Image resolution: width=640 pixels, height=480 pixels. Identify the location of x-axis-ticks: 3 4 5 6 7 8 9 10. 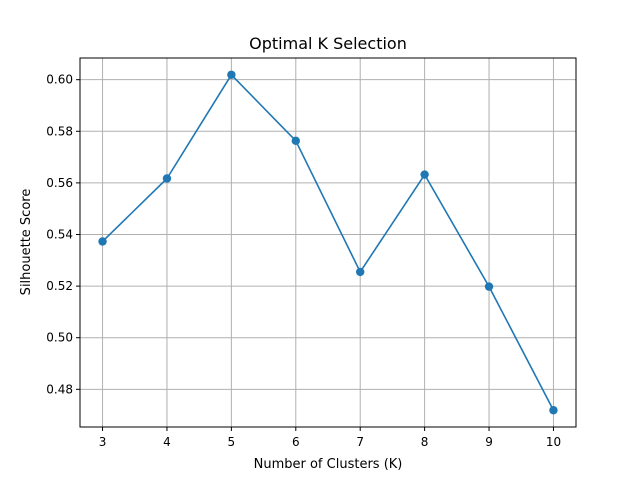
(330, 438).